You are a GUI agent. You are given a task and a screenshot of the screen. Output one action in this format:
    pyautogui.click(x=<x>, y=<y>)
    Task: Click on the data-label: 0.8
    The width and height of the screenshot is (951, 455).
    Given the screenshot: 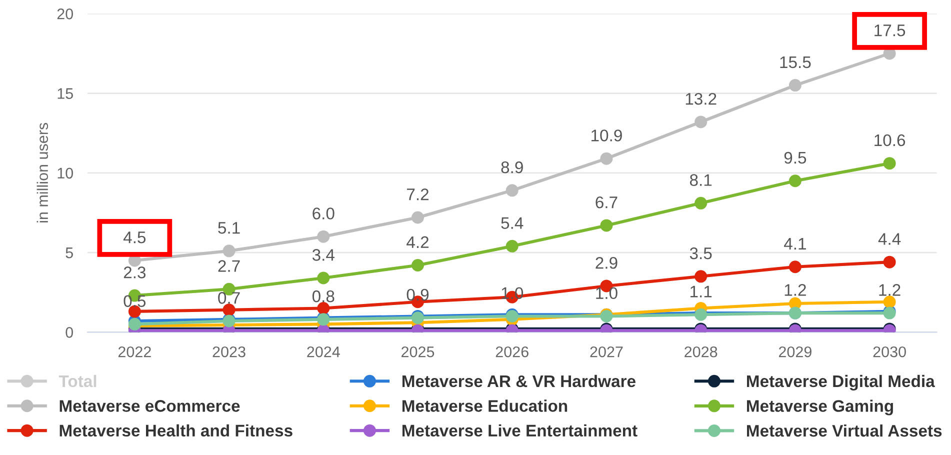 What is the action you would take?
    pyautogui.click(x=323, y=296)
    